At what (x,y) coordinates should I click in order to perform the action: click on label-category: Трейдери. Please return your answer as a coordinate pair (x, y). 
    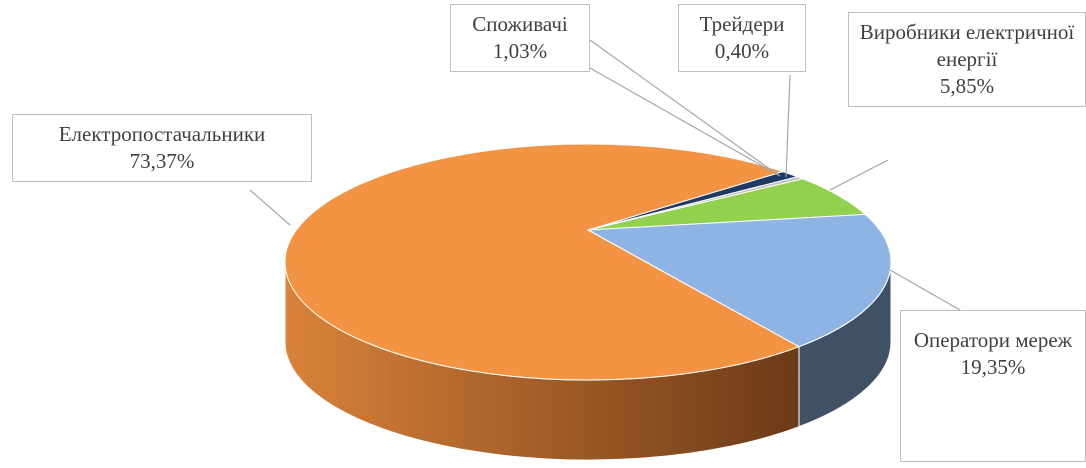
    Looking at the image, I should click on (742, 24).